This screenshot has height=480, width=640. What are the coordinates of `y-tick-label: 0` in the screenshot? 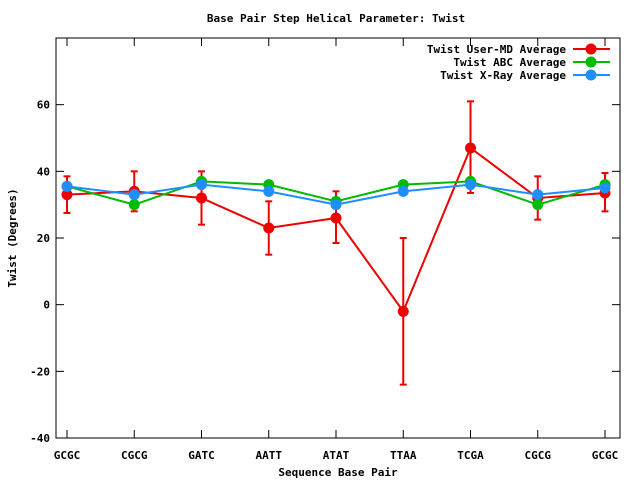 It's located at (46, 305).